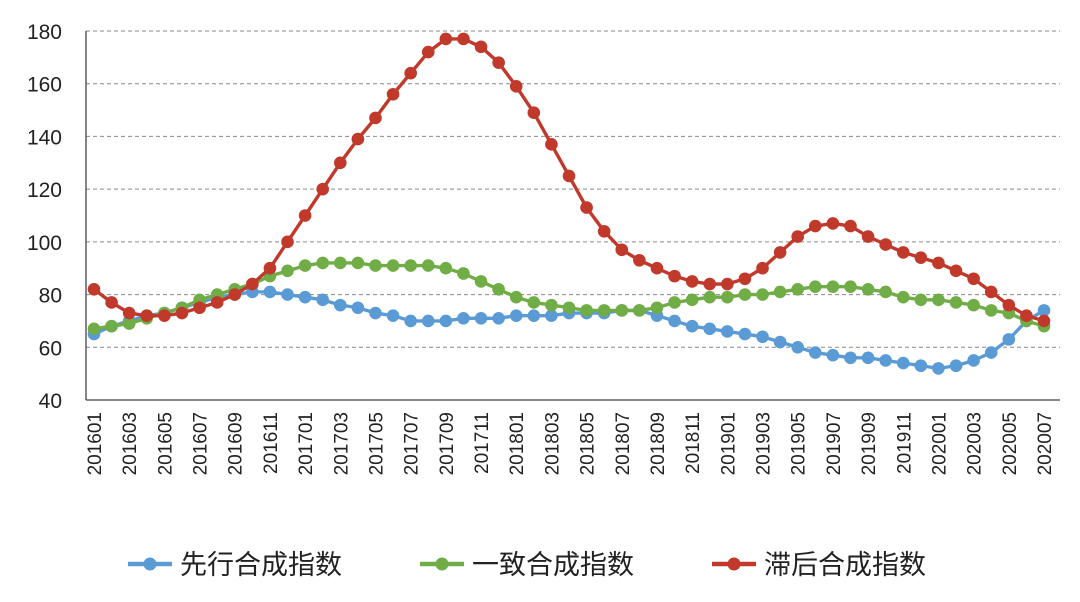 The image size is (1080, 602). Describe the element at coordinates (271, 443) in the screenshot. I see `x-tick-label: 201611` at that location.